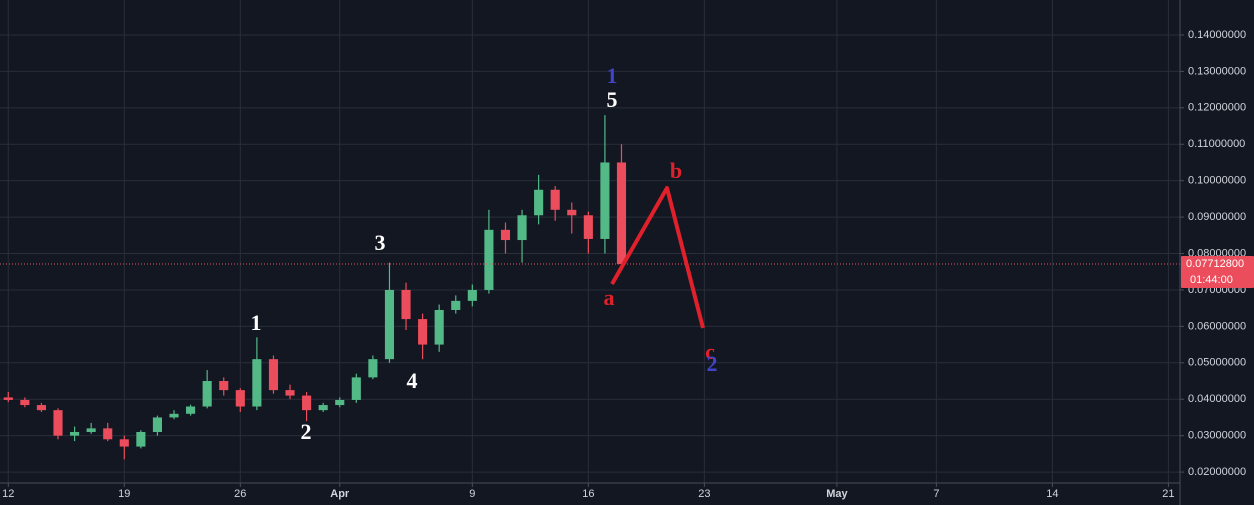  What do you see at coordinates (1217, 35) in the screenshot?
I see `y-tick-label: 0.14000000` at bounding box center [1217, 35].